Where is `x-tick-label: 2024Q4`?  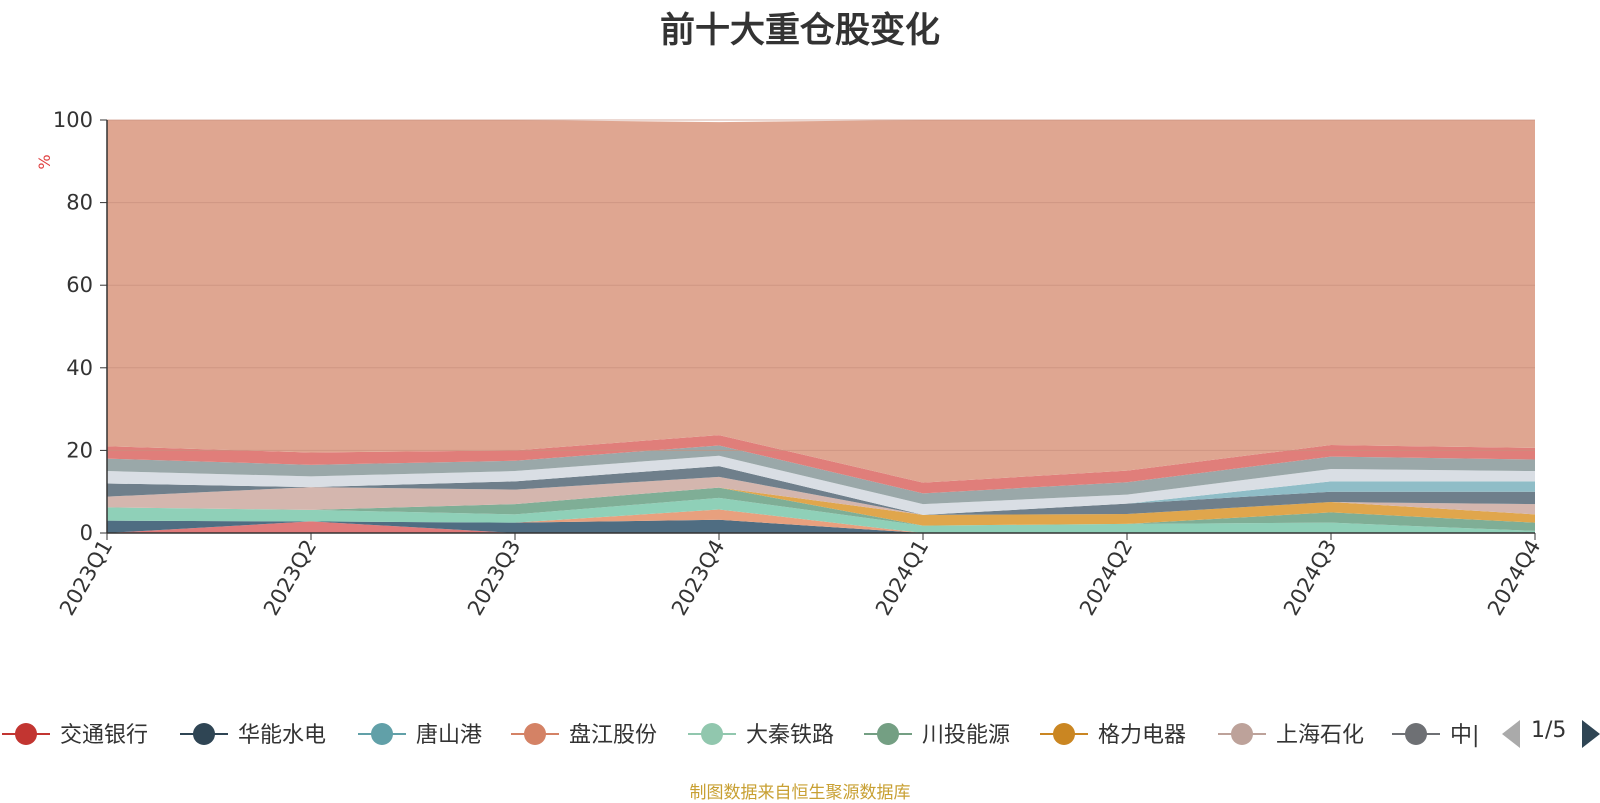 x-tick-label: 2024Q4 is located at coordinates (1514, 578).